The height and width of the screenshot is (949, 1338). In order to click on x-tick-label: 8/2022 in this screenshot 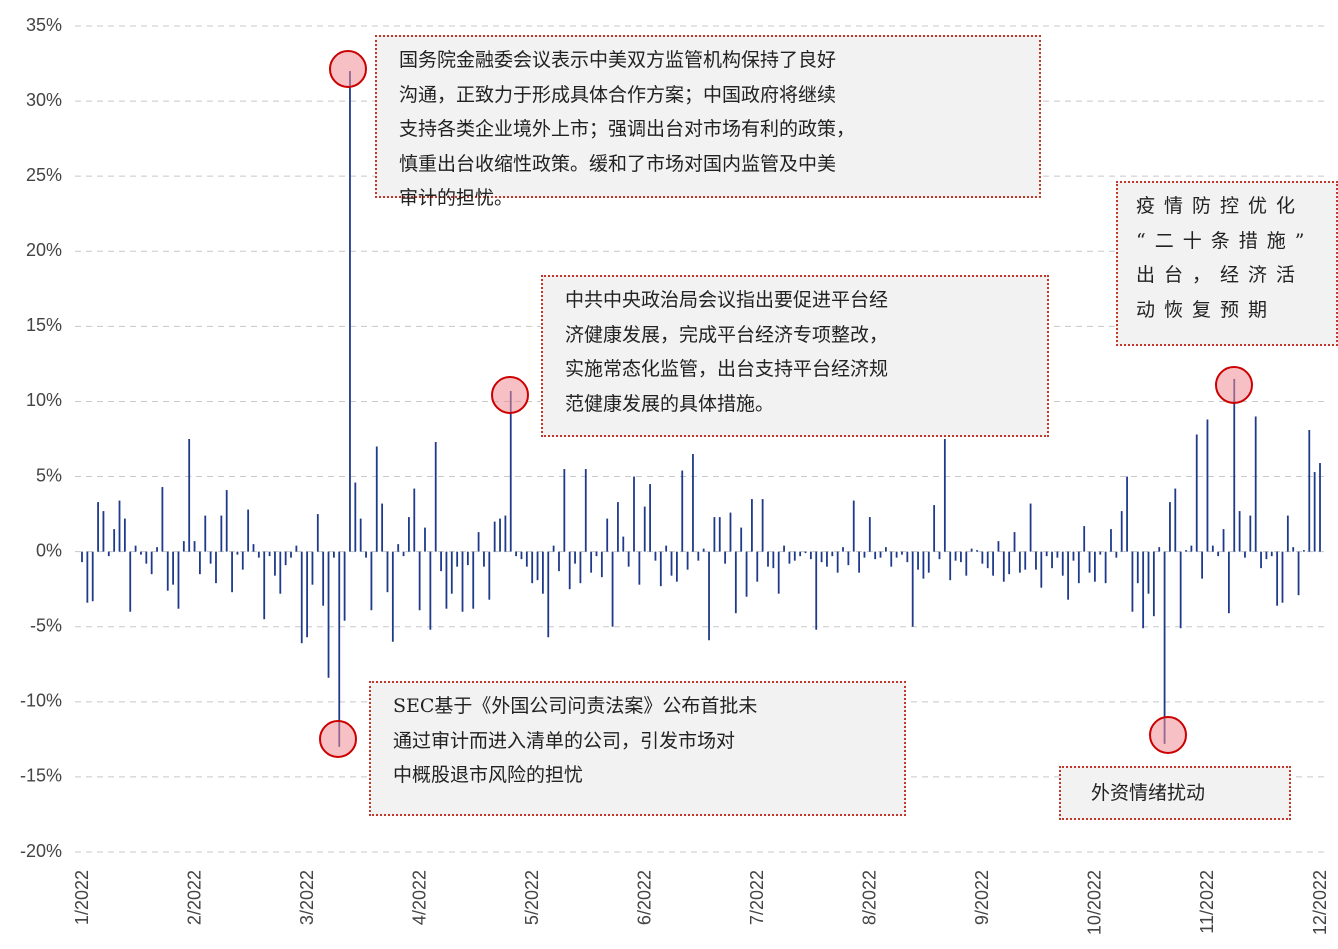, I will do `click(870, 897)`.